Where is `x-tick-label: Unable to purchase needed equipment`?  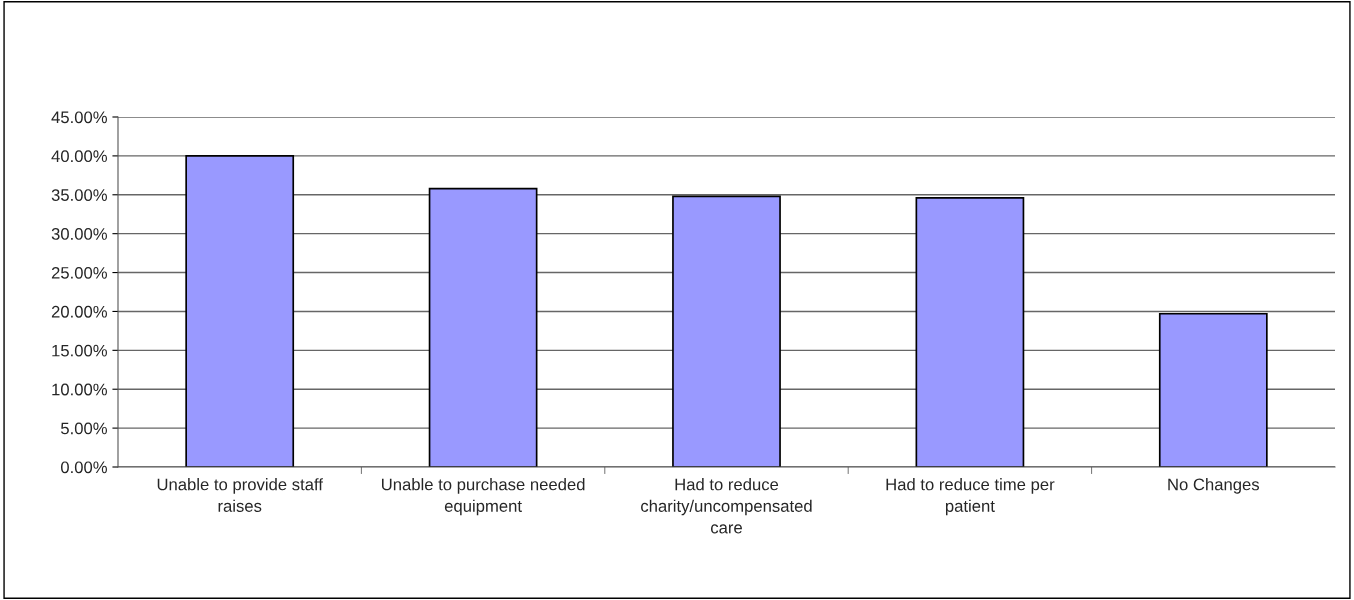 x-tick-label: Unable to purchase needed equipment is located at coordinates (483, 497).